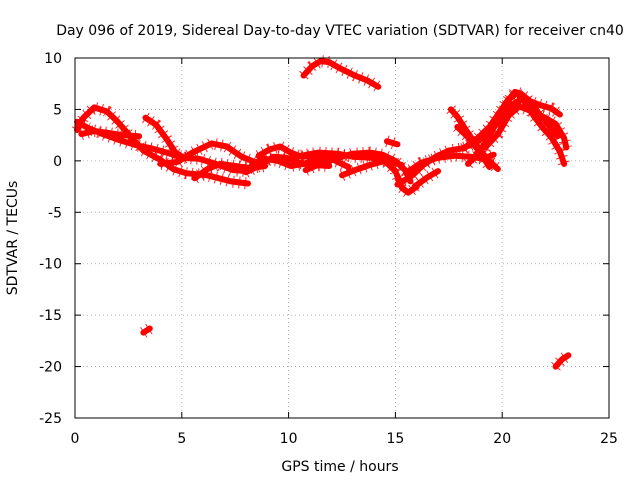 Image resolution: width=640 pixels, height=480 pixels. What do you see at coordinates (57, 110) in the screenshot?
I see `y-tick-label: 5` at bounding box center [57, 110].